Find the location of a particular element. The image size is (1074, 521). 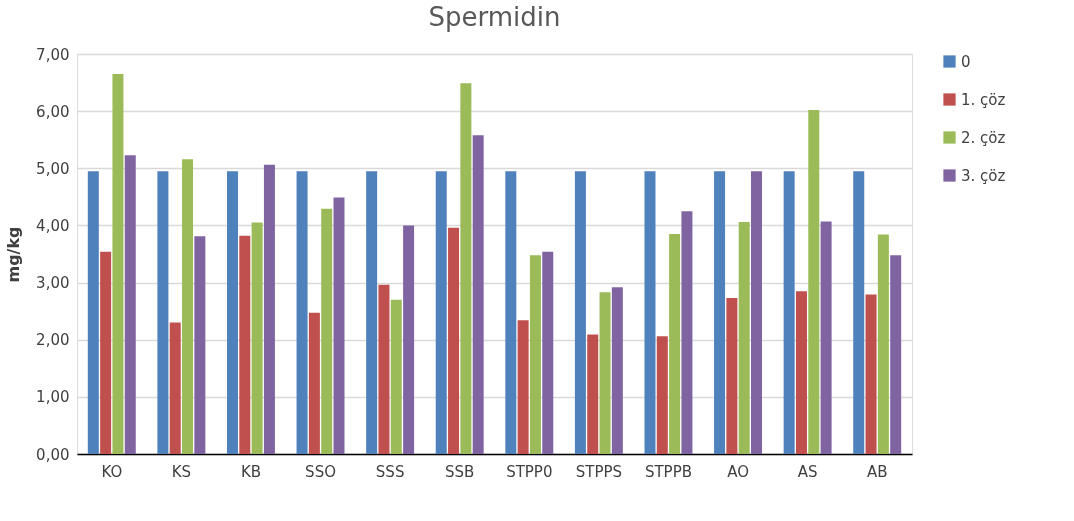

x-tick-label: AB is located at coordinates (877, 471).